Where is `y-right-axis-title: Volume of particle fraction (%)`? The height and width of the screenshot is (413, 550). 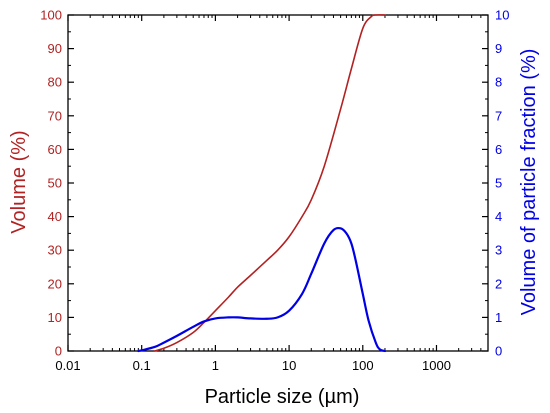 y-right-axis-title: Volume of particle fraction (%) is located at coordinates (529, 182).